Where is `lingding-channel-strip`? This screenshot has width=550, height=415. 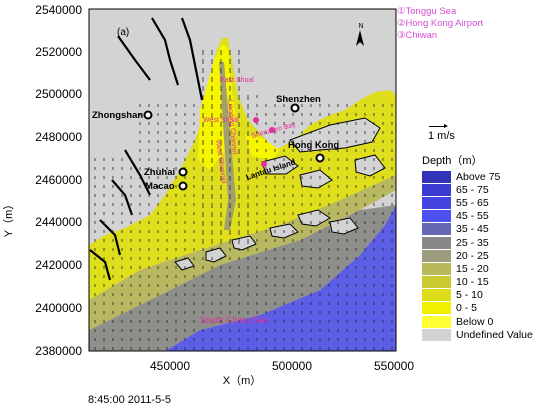
lingding-channel-strip is located at coordinates (227, 146).